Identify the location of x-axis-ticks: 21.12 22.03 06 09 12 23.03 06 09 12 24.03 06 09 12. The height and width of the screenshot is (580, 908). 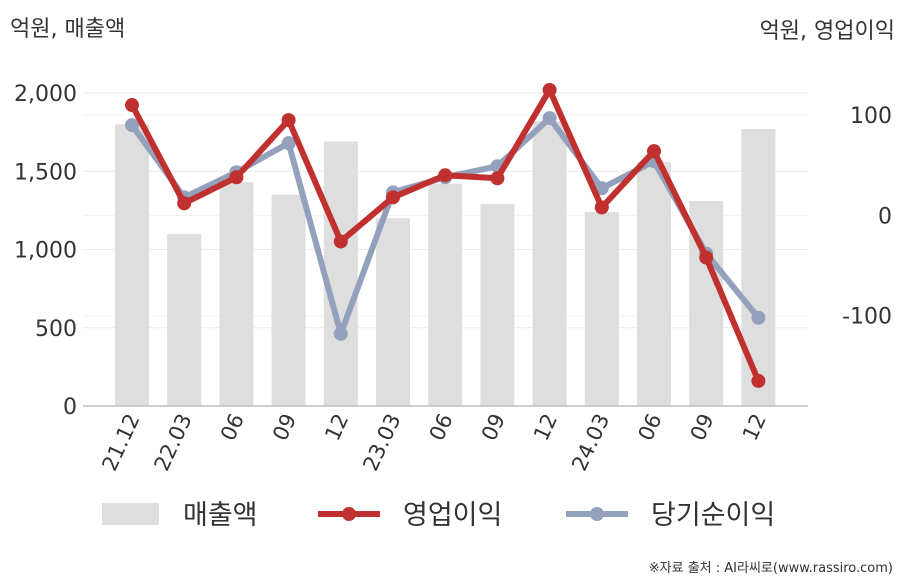
(434, 442).